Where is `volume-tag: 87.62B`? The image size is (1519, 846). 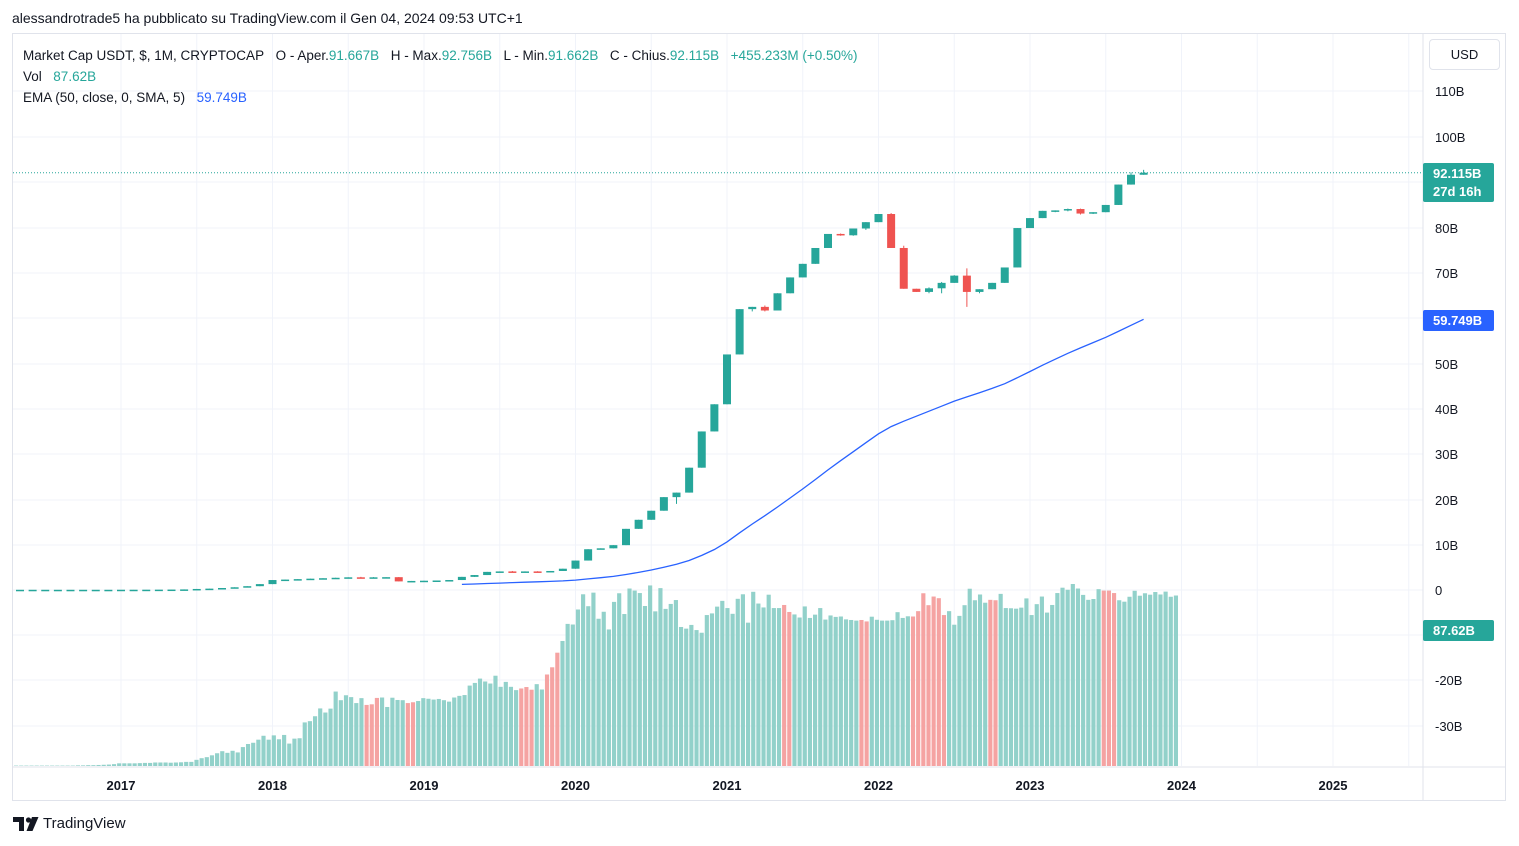 volume-tag: 87.62B is located at coordinates (1458, 630).